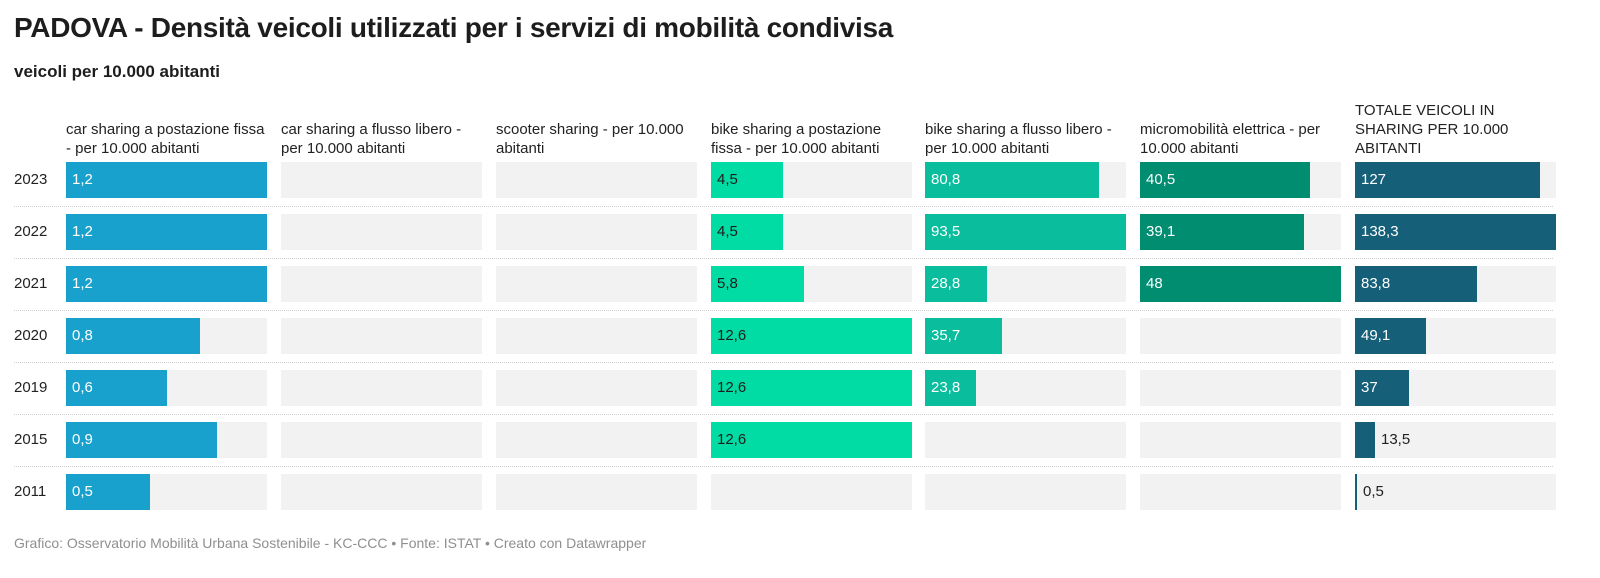  I want to click on bar-value-label: 0,8, so click(82, 335).